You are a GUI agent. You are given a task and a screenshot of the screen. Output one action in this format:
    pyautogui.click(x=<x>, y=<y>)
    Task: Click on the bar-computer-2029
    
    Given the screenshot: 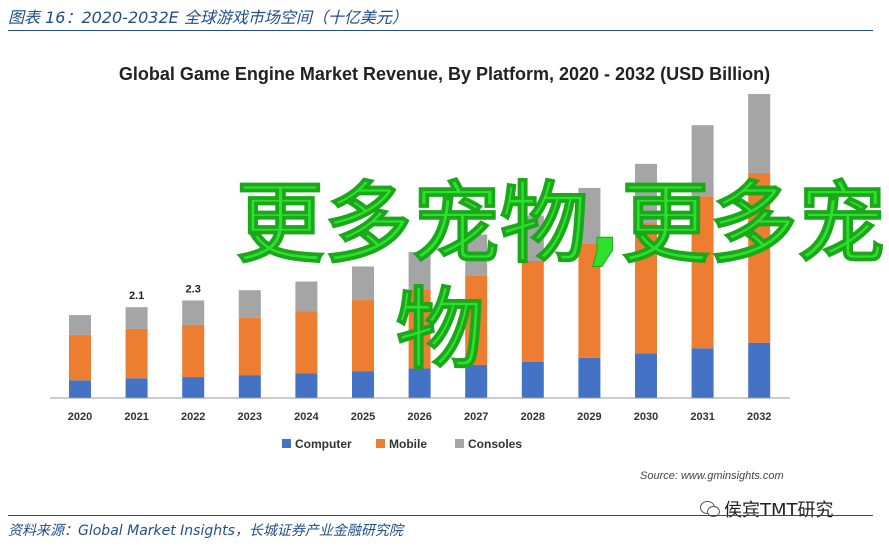 What is the action you would take?
    pyautogui.click(x=589, y=377)
    